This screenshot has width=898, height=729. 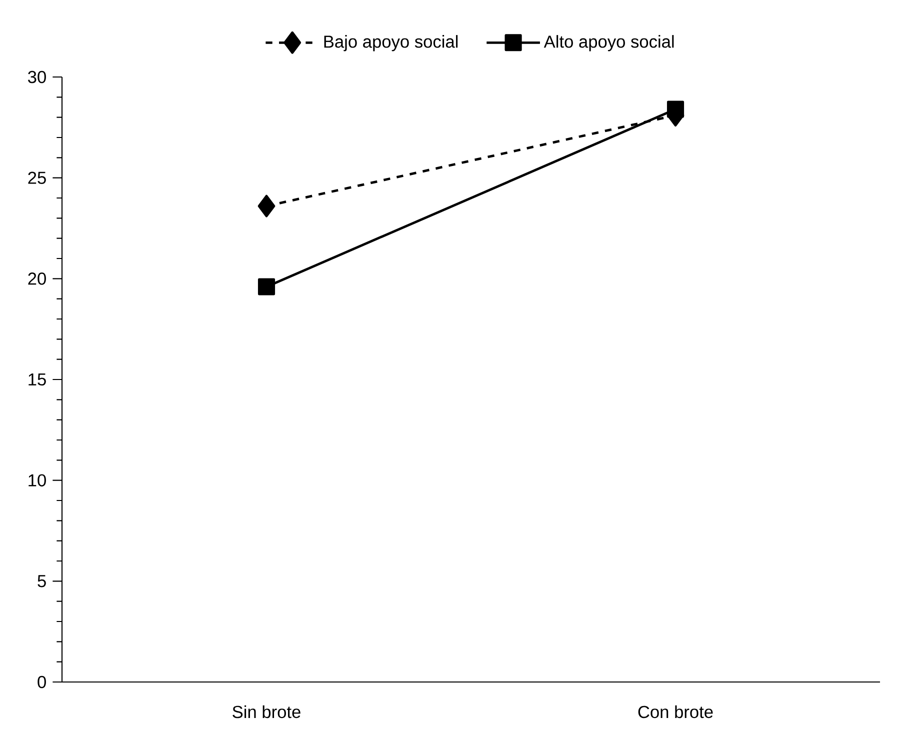 What do you see at coordinates (42, 682) in the screenshot?
I see `y-tick-label: 0` at bounding box center [42, 682].